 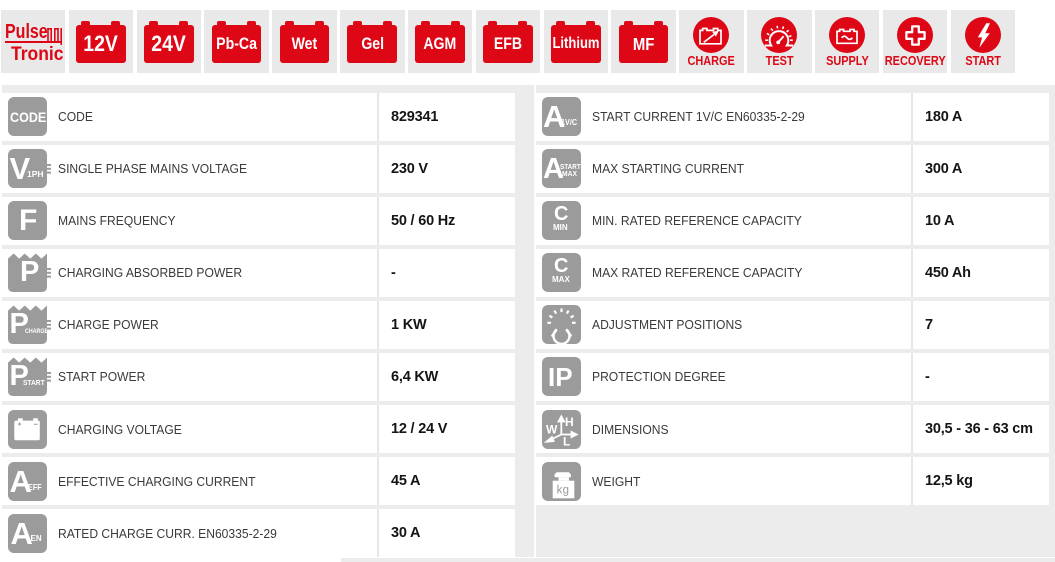 I want to click on svg-text: W, so click(x=552, y=429).